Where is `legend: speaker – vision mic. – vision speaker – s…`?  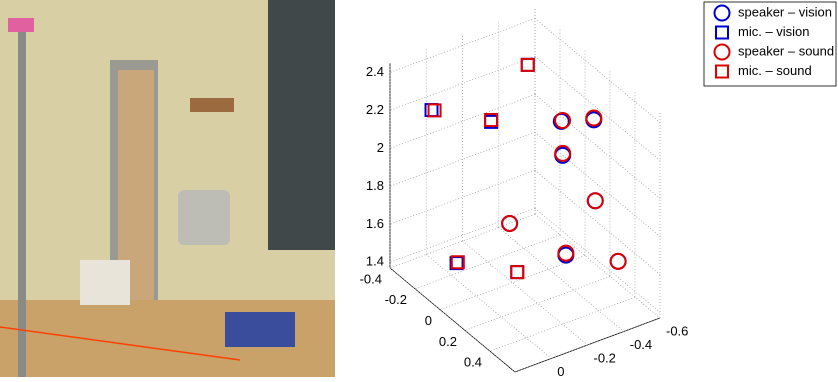 legend: speaker – vision mic. – vision speaker – s… is located at coordinates (770, 44).